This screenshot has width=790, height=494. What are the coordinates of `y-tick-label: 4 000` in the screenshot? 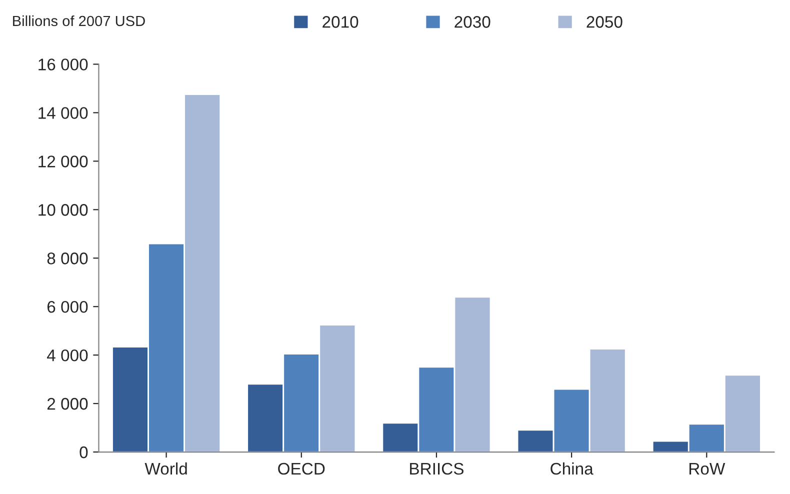 It's located at (67, 355).